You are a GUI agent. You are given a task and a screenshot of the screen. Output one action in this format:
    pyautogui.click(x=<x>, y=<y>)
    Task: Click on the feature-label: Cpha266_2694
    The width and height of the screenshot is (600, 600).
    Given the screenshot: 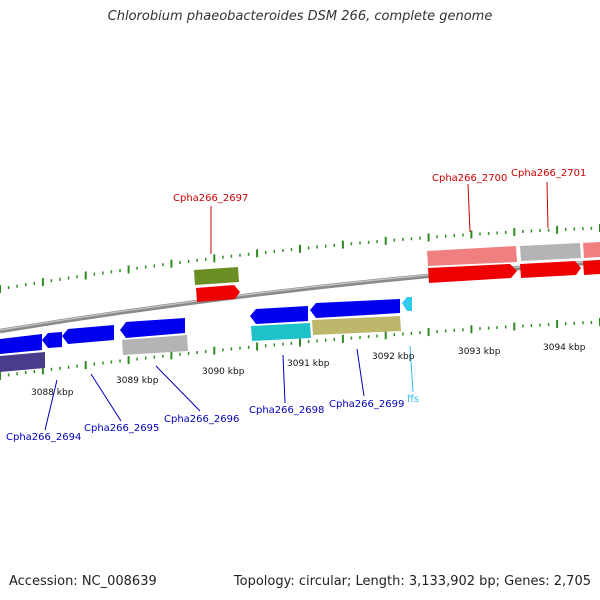 What is the action you would take?
    pyautogui.click(x=43, y=437)
    